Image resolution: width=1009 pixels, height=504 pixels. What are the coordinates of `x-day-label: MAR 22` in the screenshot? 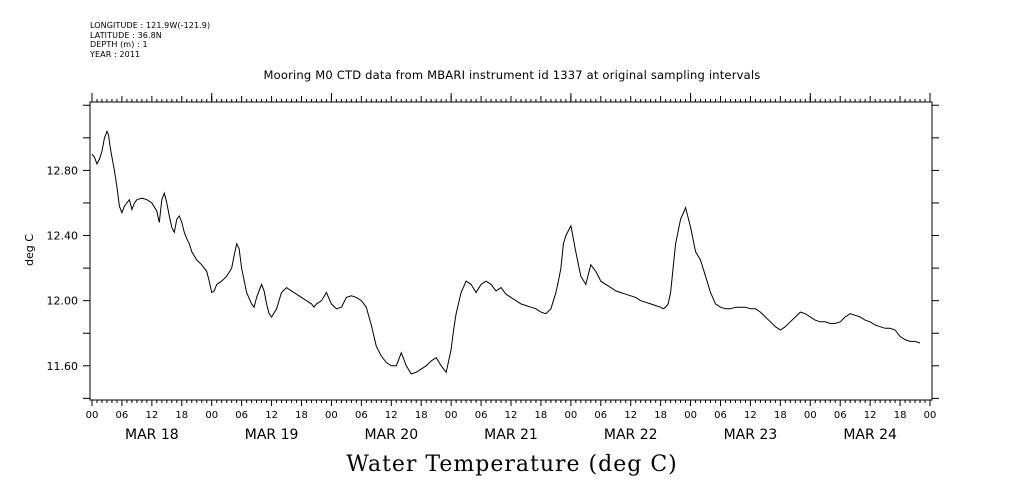 It's located at (631, 435).